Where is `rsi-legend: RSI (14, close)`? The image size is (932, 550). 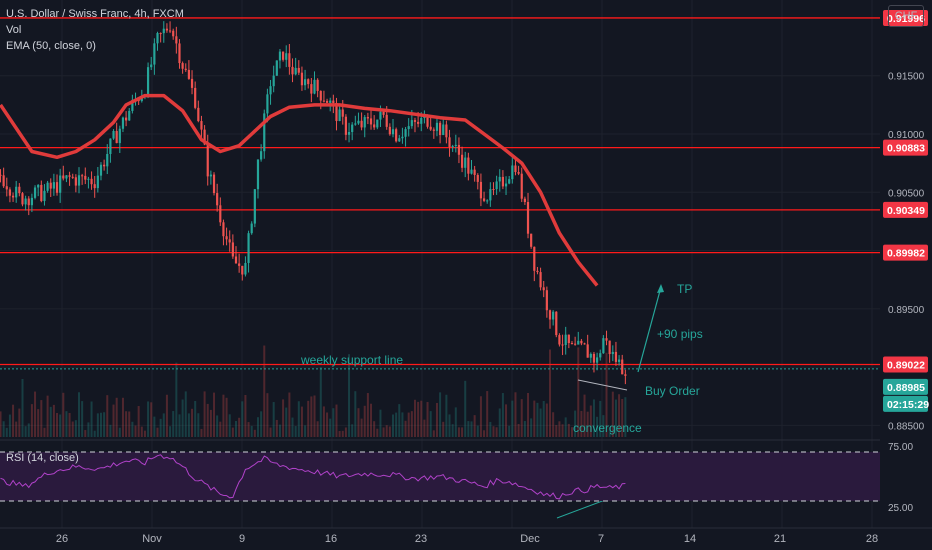
rsi-legend: RSI (14, close) is located at coordinates (42, 458).